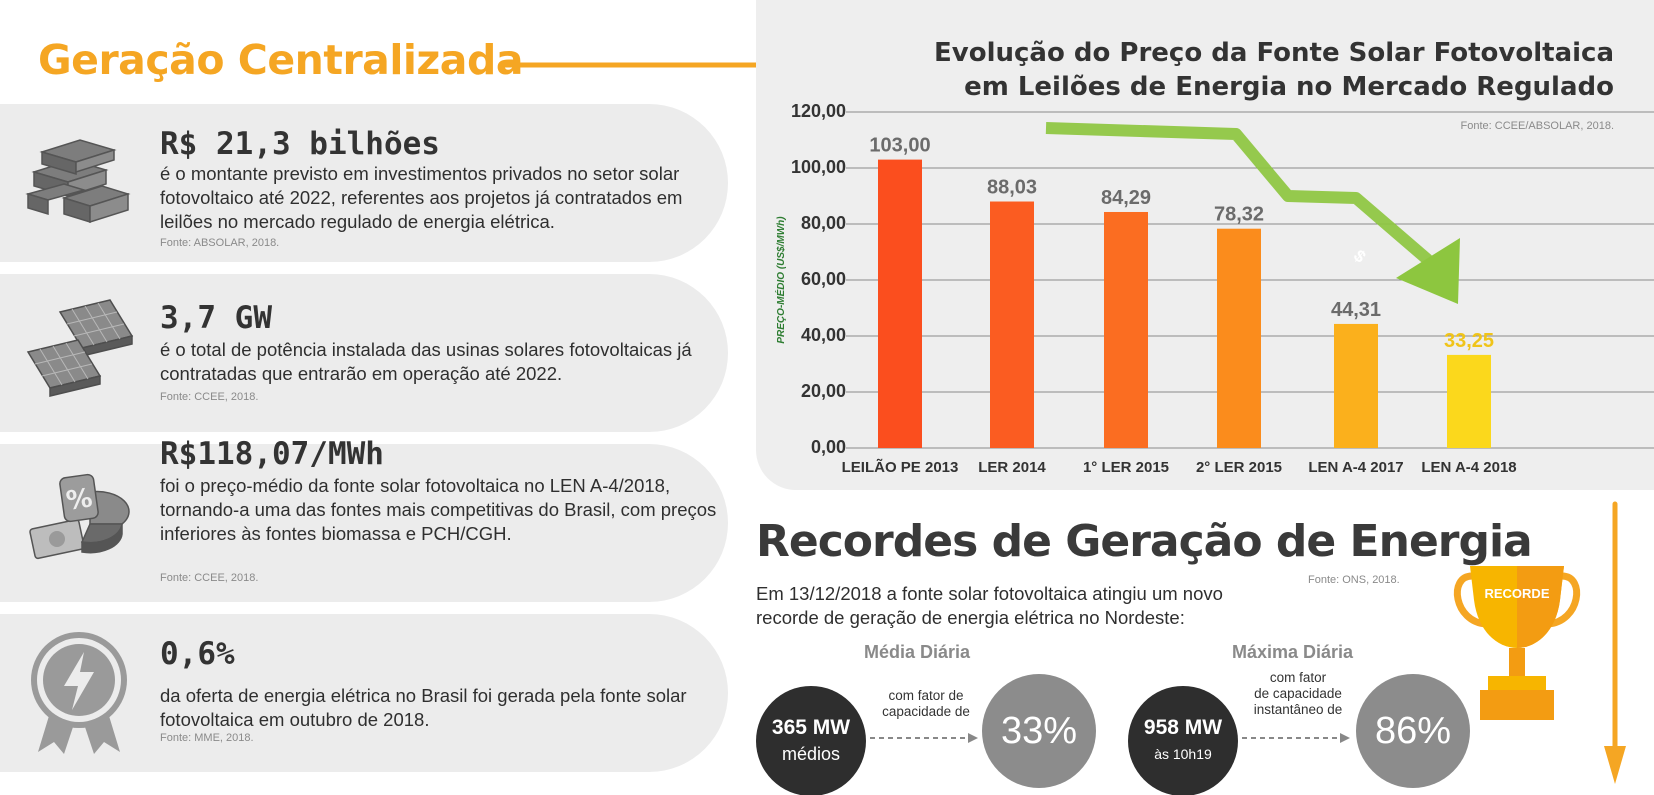 The height and width of the screenshot is (795, 1654). Describe the element at coordinates (1537, 126) in the screenshot. I see `chart-source: Fonte: CCEE/ABSOLAR, 2018.` at that location.